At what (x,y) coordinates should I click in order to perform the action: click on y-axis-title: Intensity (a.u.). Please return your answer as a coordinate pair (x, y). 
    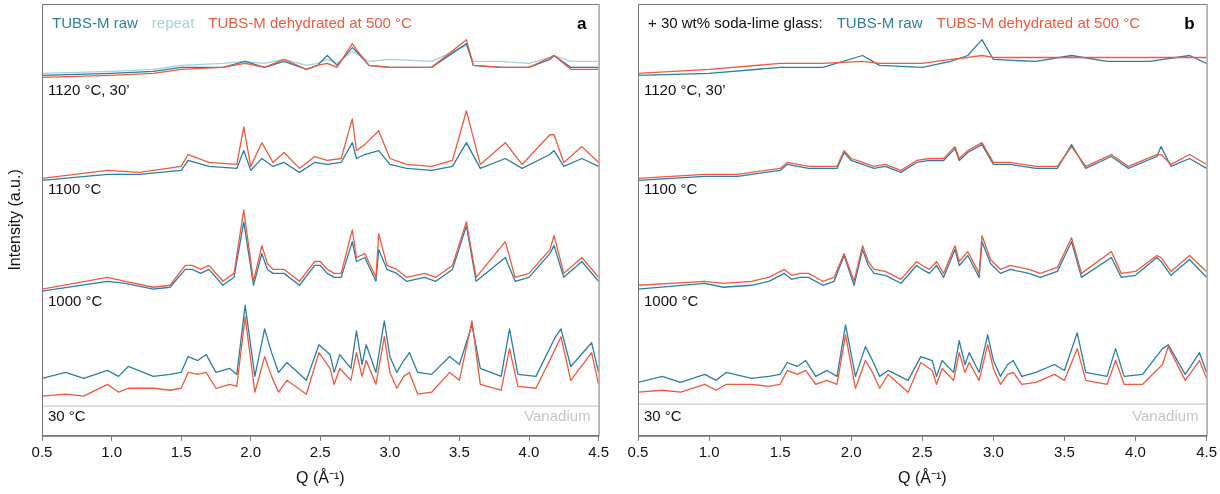
    Looking at the image, I should click on (15, 220).